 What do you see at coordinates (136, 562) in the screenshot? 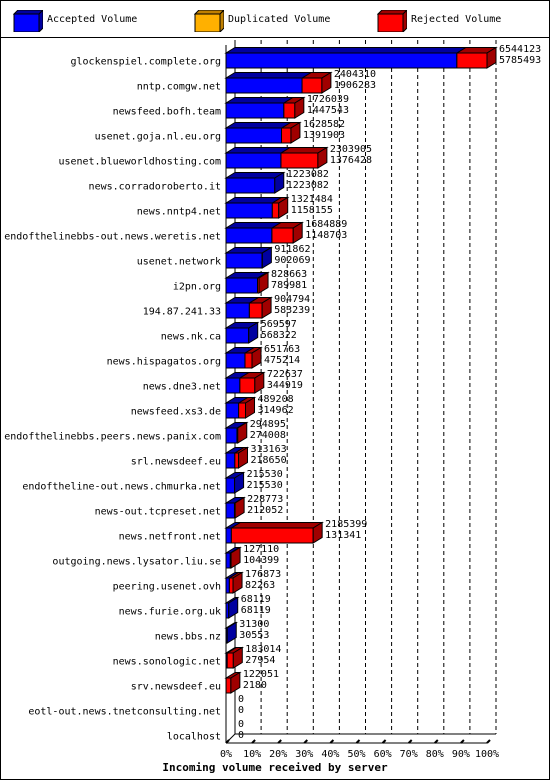
I see `category-label: outgoing.news.lysator.liu.se` at bounding box center [136, 562].